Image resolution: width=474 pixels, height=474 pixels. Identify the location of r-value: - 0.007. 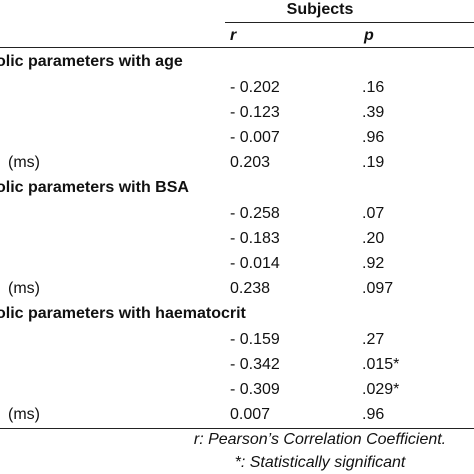
(255, 137).